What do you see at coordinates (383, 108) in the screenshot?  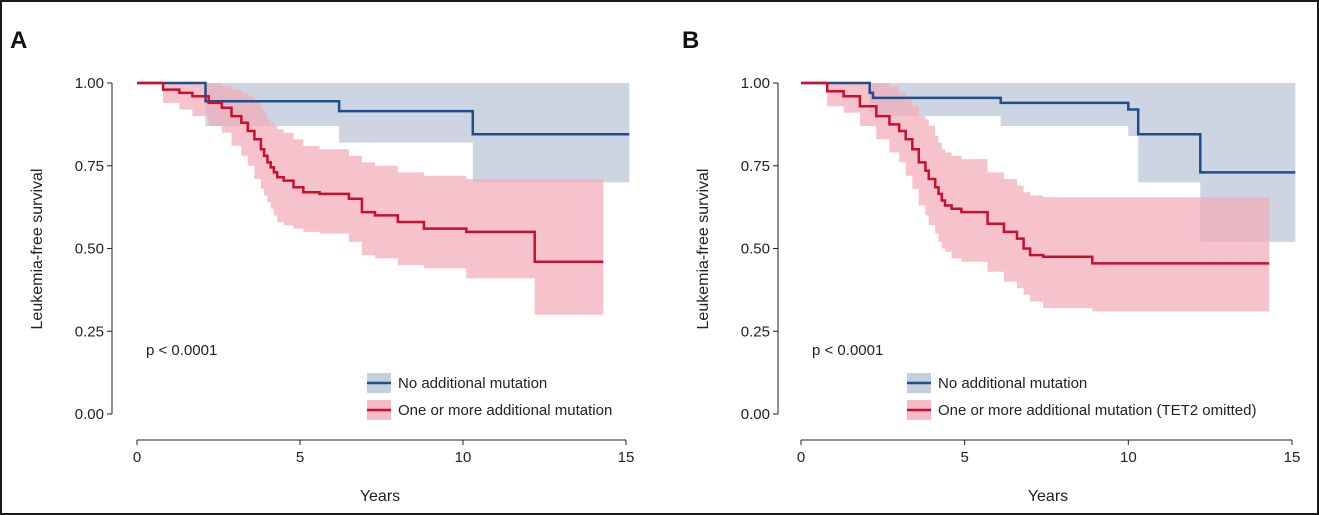 I see `panel-a-survival-line-no-mutation` at bounding box center [383, 108].